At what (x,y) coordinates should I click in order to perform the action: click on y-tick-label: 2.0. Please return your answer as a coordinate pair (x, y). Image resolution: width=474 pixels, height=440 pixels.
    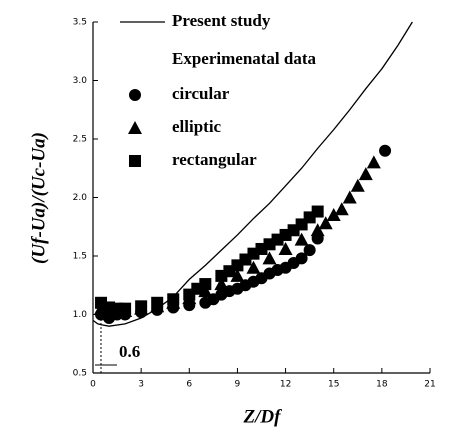
    Looking at the image, I should click on (80, 198).